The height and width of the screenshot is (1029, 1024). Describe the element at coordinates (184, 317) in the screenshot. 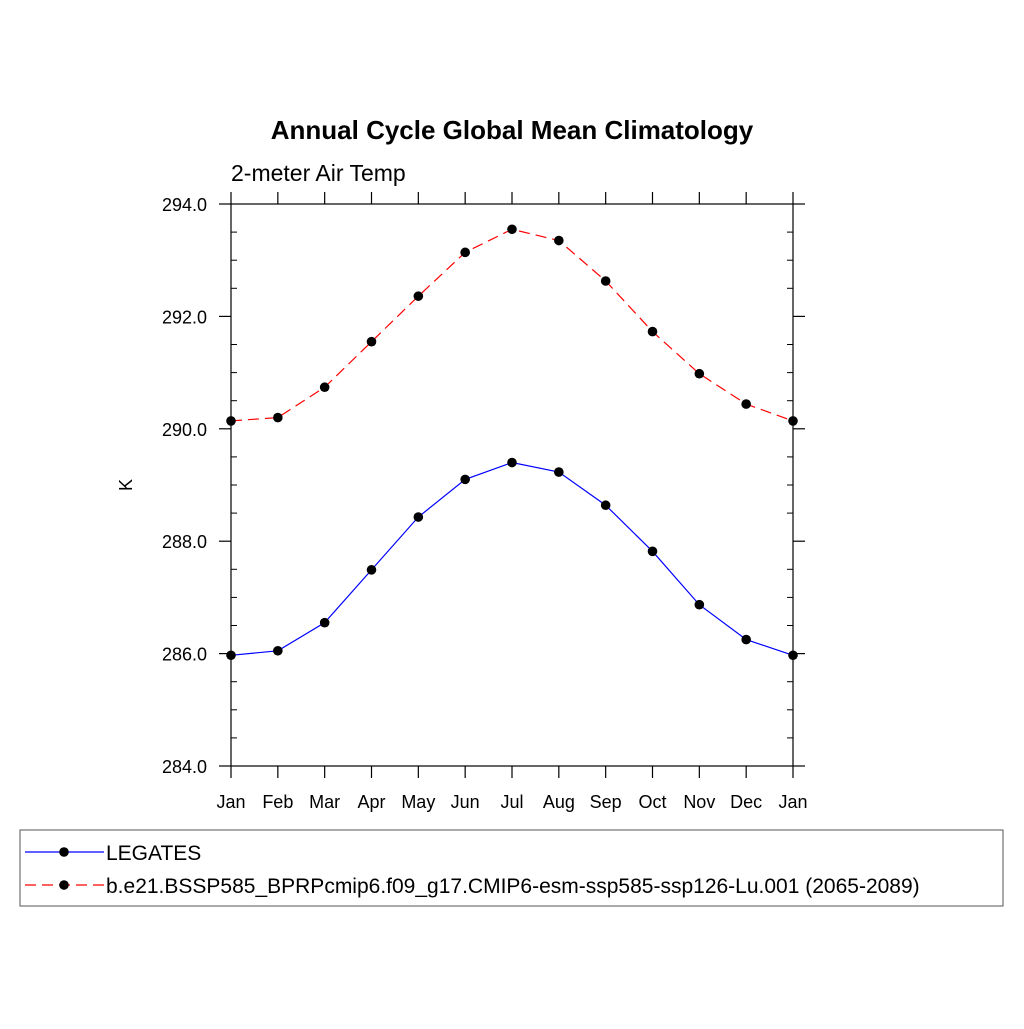

I see `y-tick-label: 292.0` at that location.